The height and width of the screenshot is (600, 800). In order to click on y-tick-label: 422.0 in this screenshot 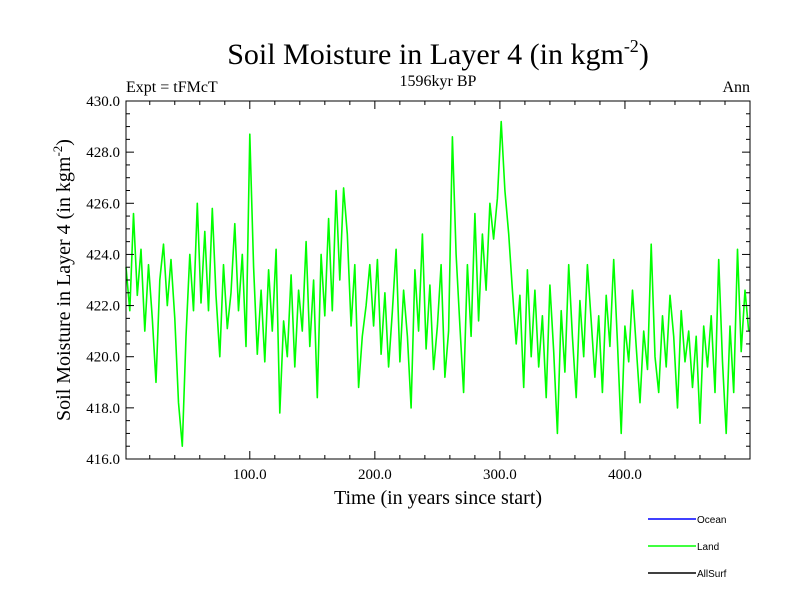, I will do `click(103, 307)`.